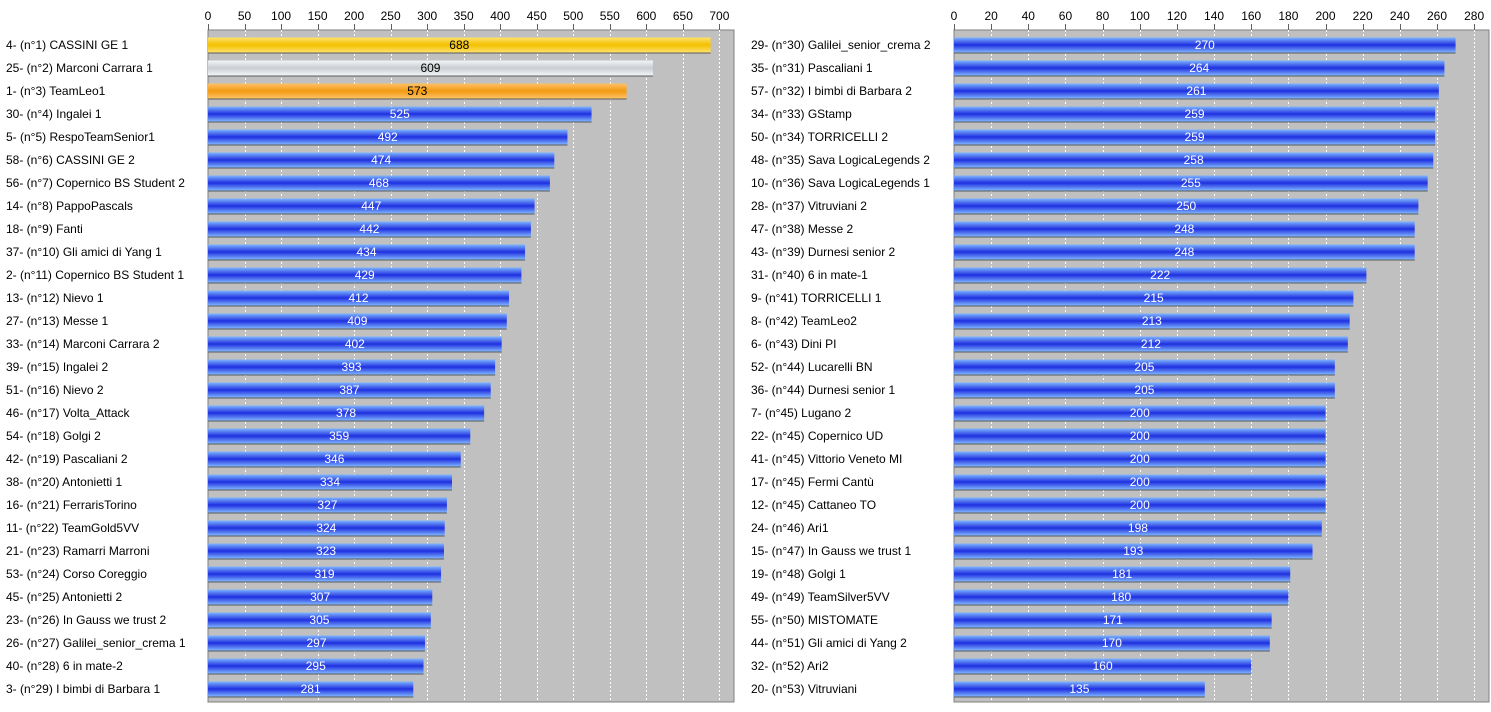 The width and height of the screenshot is (1491, 712). What do you see at coordinates (1138, 528) in the screenshot?
I see `bar-value-label: 198` at bounding box center [1138, 528].